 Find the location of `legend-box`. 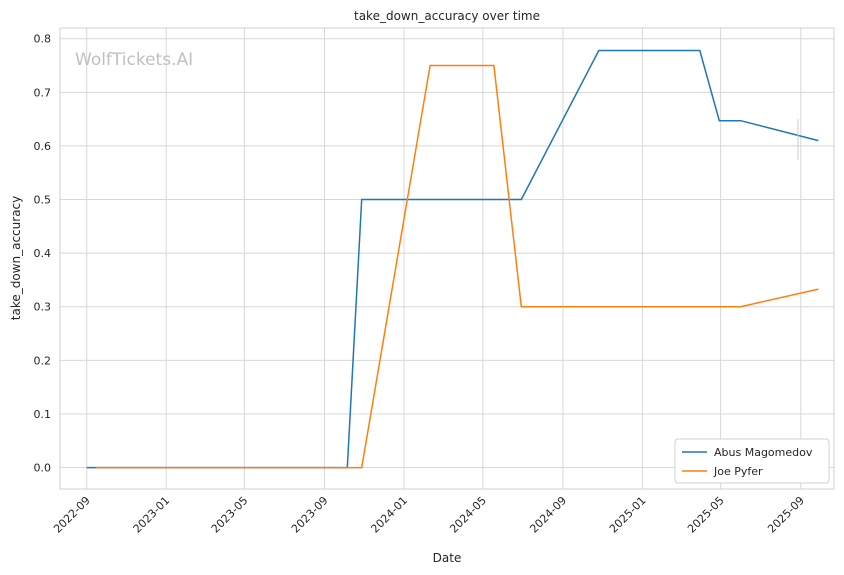

legend-box is located at coordinates (752, 461).